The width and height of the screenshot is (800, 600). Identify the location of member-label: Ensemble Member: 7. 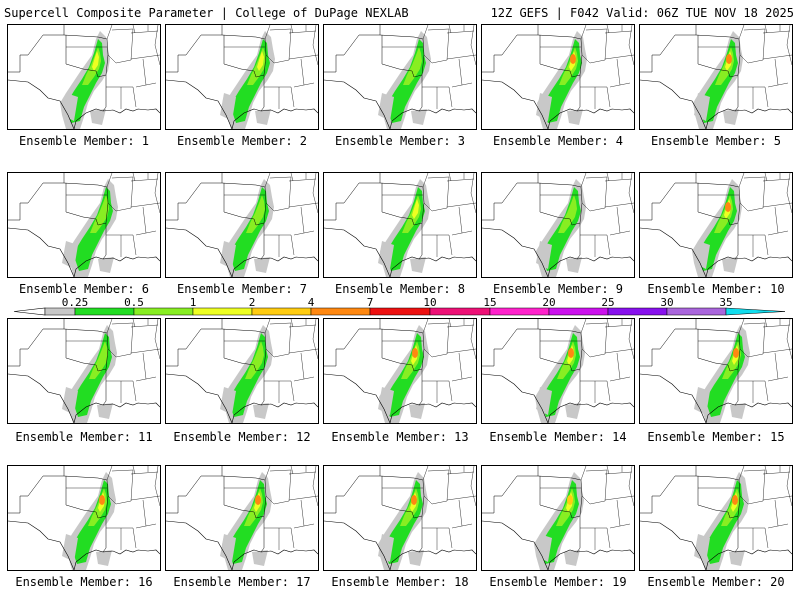
(242, 289).